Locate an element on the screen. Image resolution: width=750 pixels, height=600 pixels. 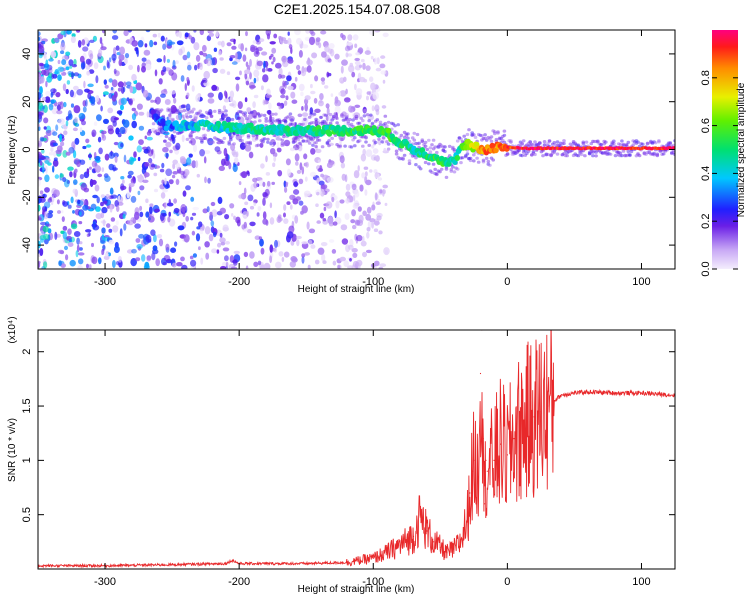
colorbar-tick-label: 0.2 is located at coordinates (706, 221).